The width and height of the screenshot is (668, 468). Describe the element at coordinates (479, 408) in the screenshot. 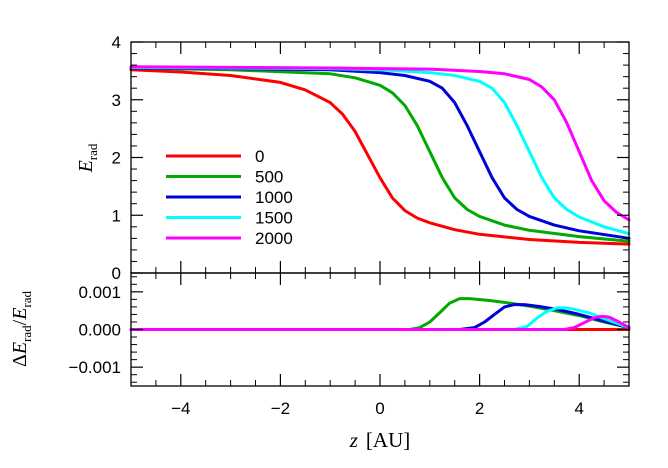

I see `x-tick-label: 2` at that location.